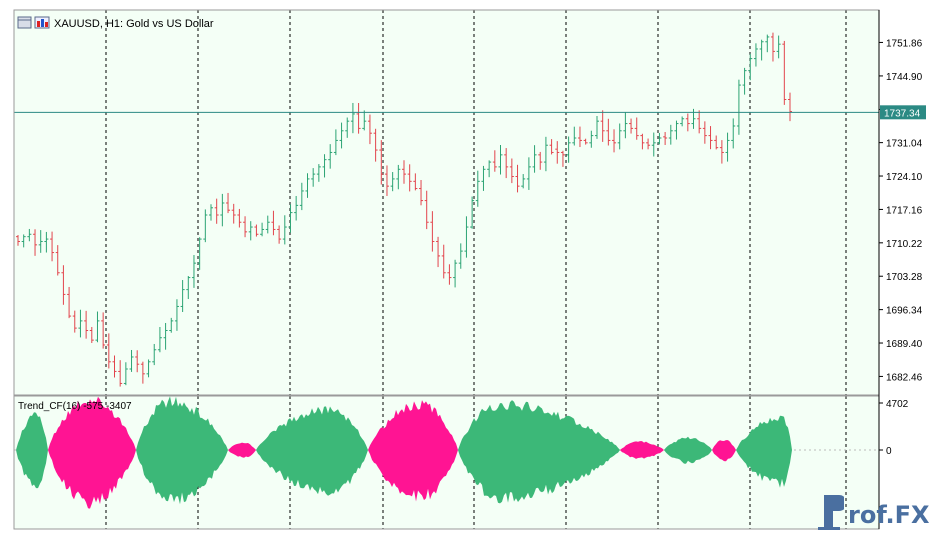 The height and width of the screenshot is (548, 946). What do you see at coordinates (897, 404) in the screenshot?
I see `indicator-tick-label: 4702` at bounding box center [897, 404].